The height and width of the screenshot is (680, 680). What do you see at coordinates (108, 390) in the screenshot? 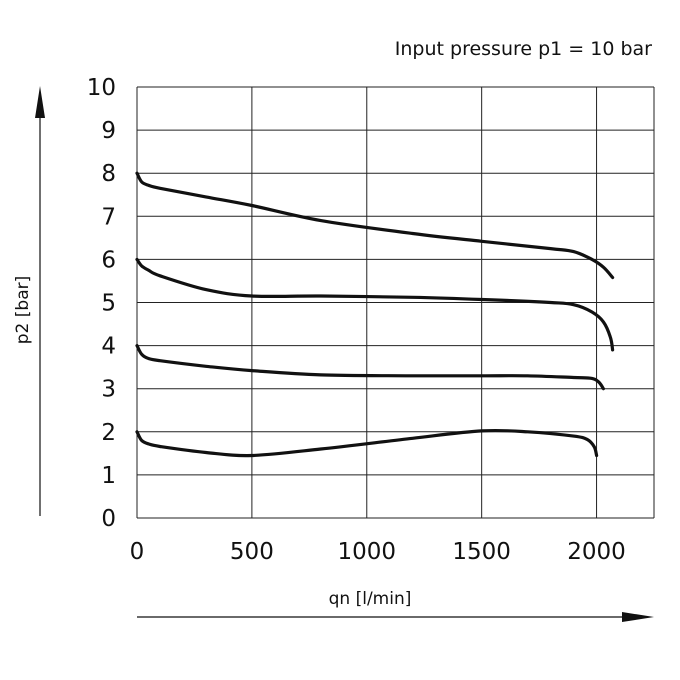
I see `y-tick-label: 3` at bounding box center [108, 390].